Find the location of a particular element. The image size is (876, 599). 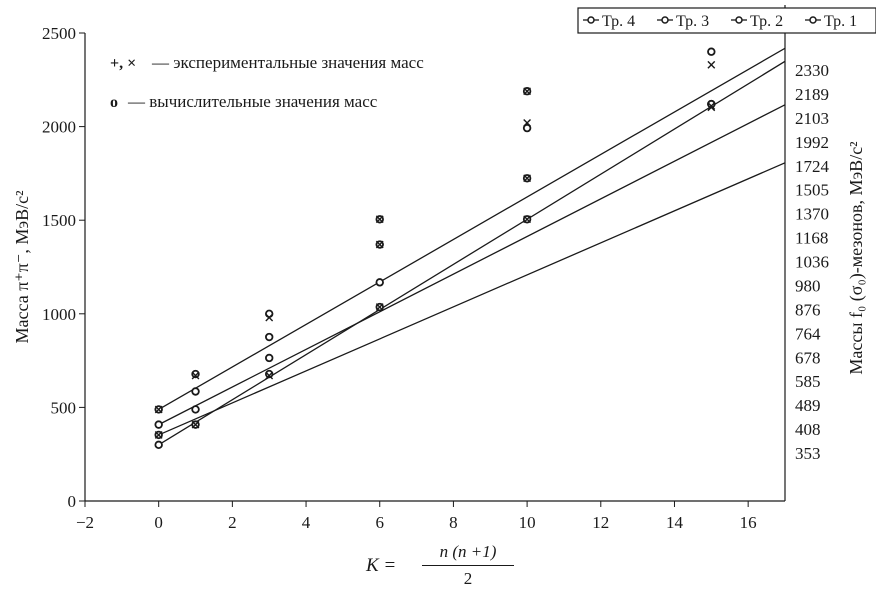

legend-entry: Тр. 2 is located at coordinates (757, 21).